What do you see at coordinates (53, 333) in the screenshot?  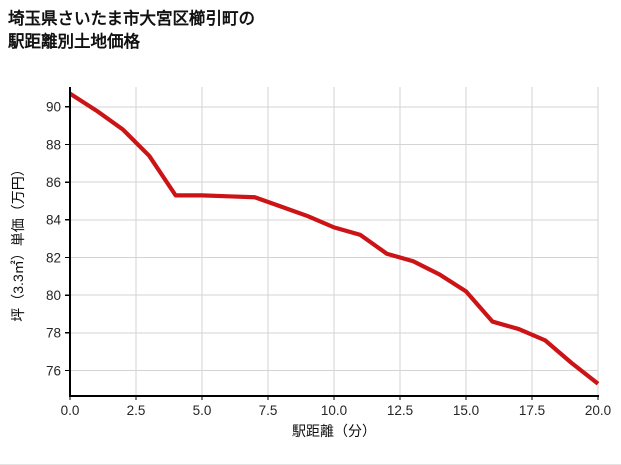 I see `y-tick-label: 78` at bounding box center [53, 333].